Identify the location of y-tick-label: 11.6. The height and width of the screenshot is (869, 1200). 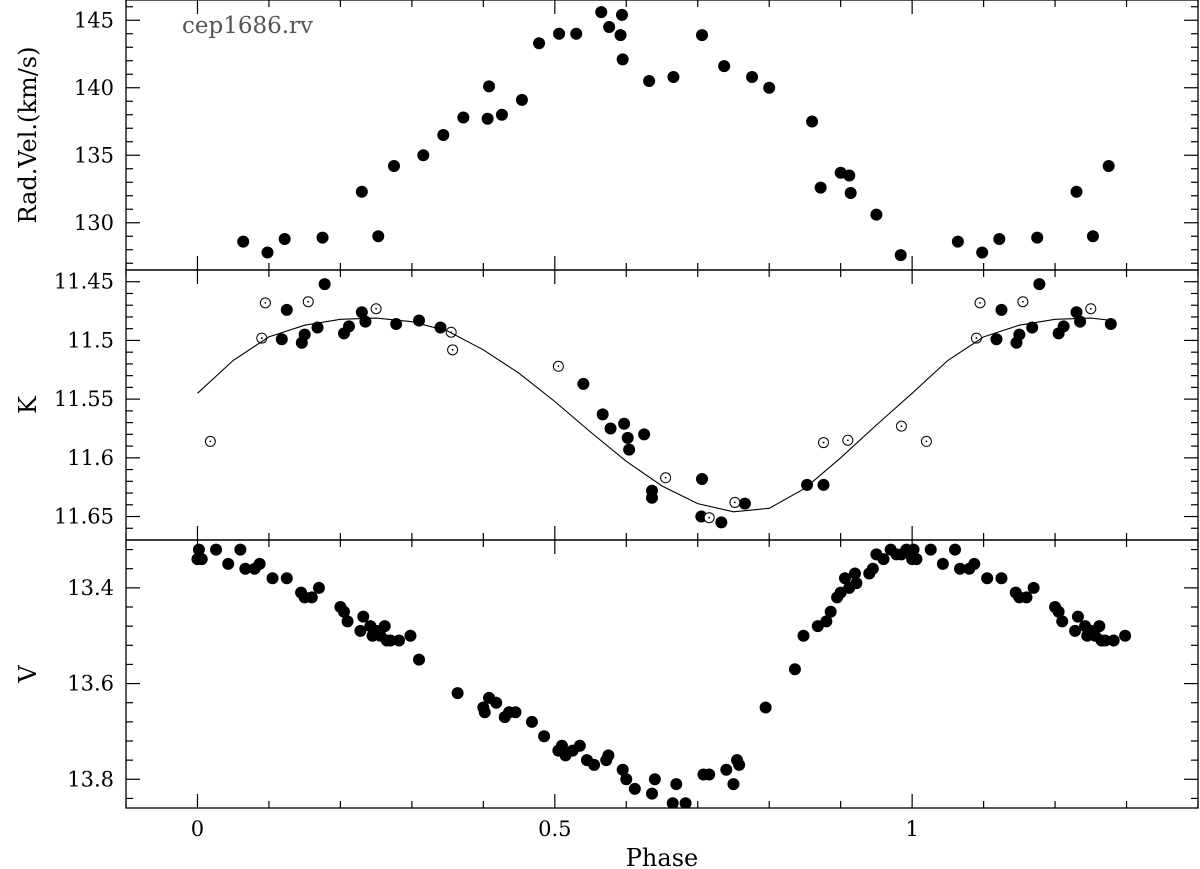
(90, 458).